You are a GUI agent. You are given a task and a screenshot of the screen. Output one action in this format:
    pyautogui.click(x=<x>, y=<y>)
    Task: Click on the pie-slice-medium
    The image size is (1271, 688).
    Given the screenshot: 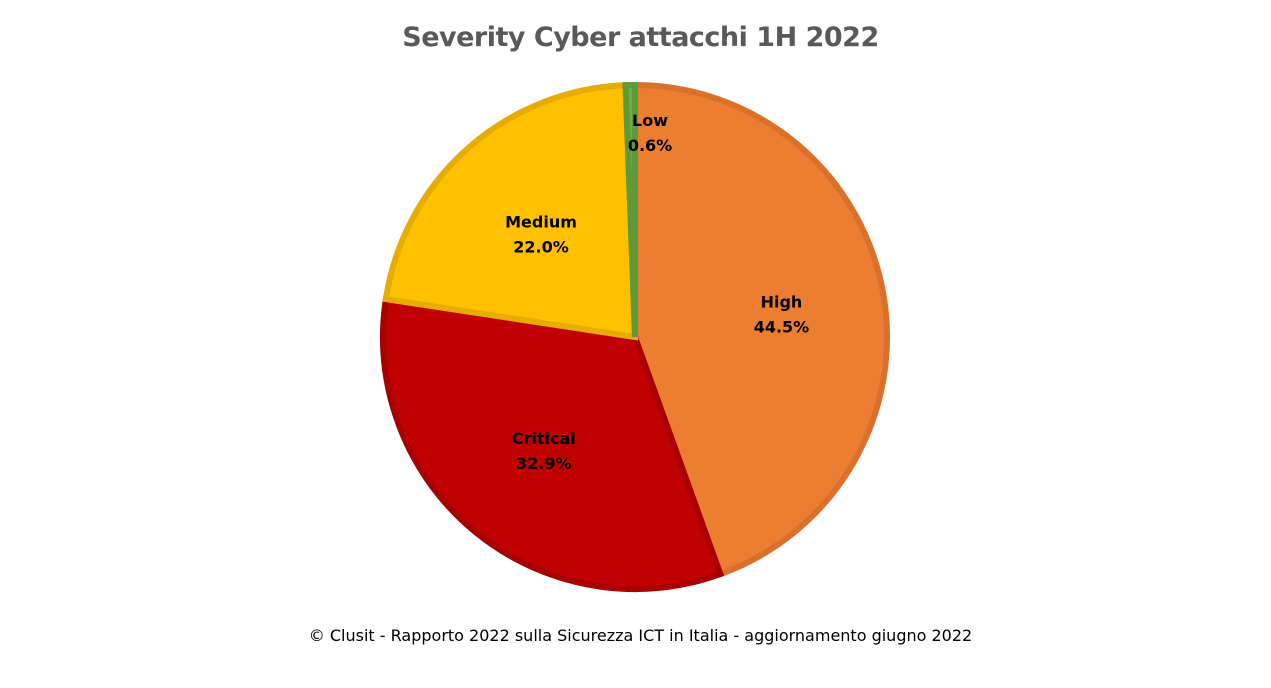 What is the action you would take?
    pyautogui.click(x=510, y=211)
    